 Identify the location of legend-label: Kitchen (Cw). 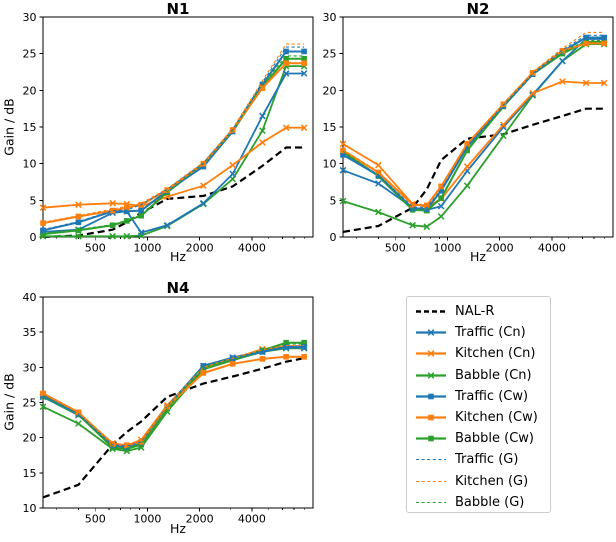
(496, 418).